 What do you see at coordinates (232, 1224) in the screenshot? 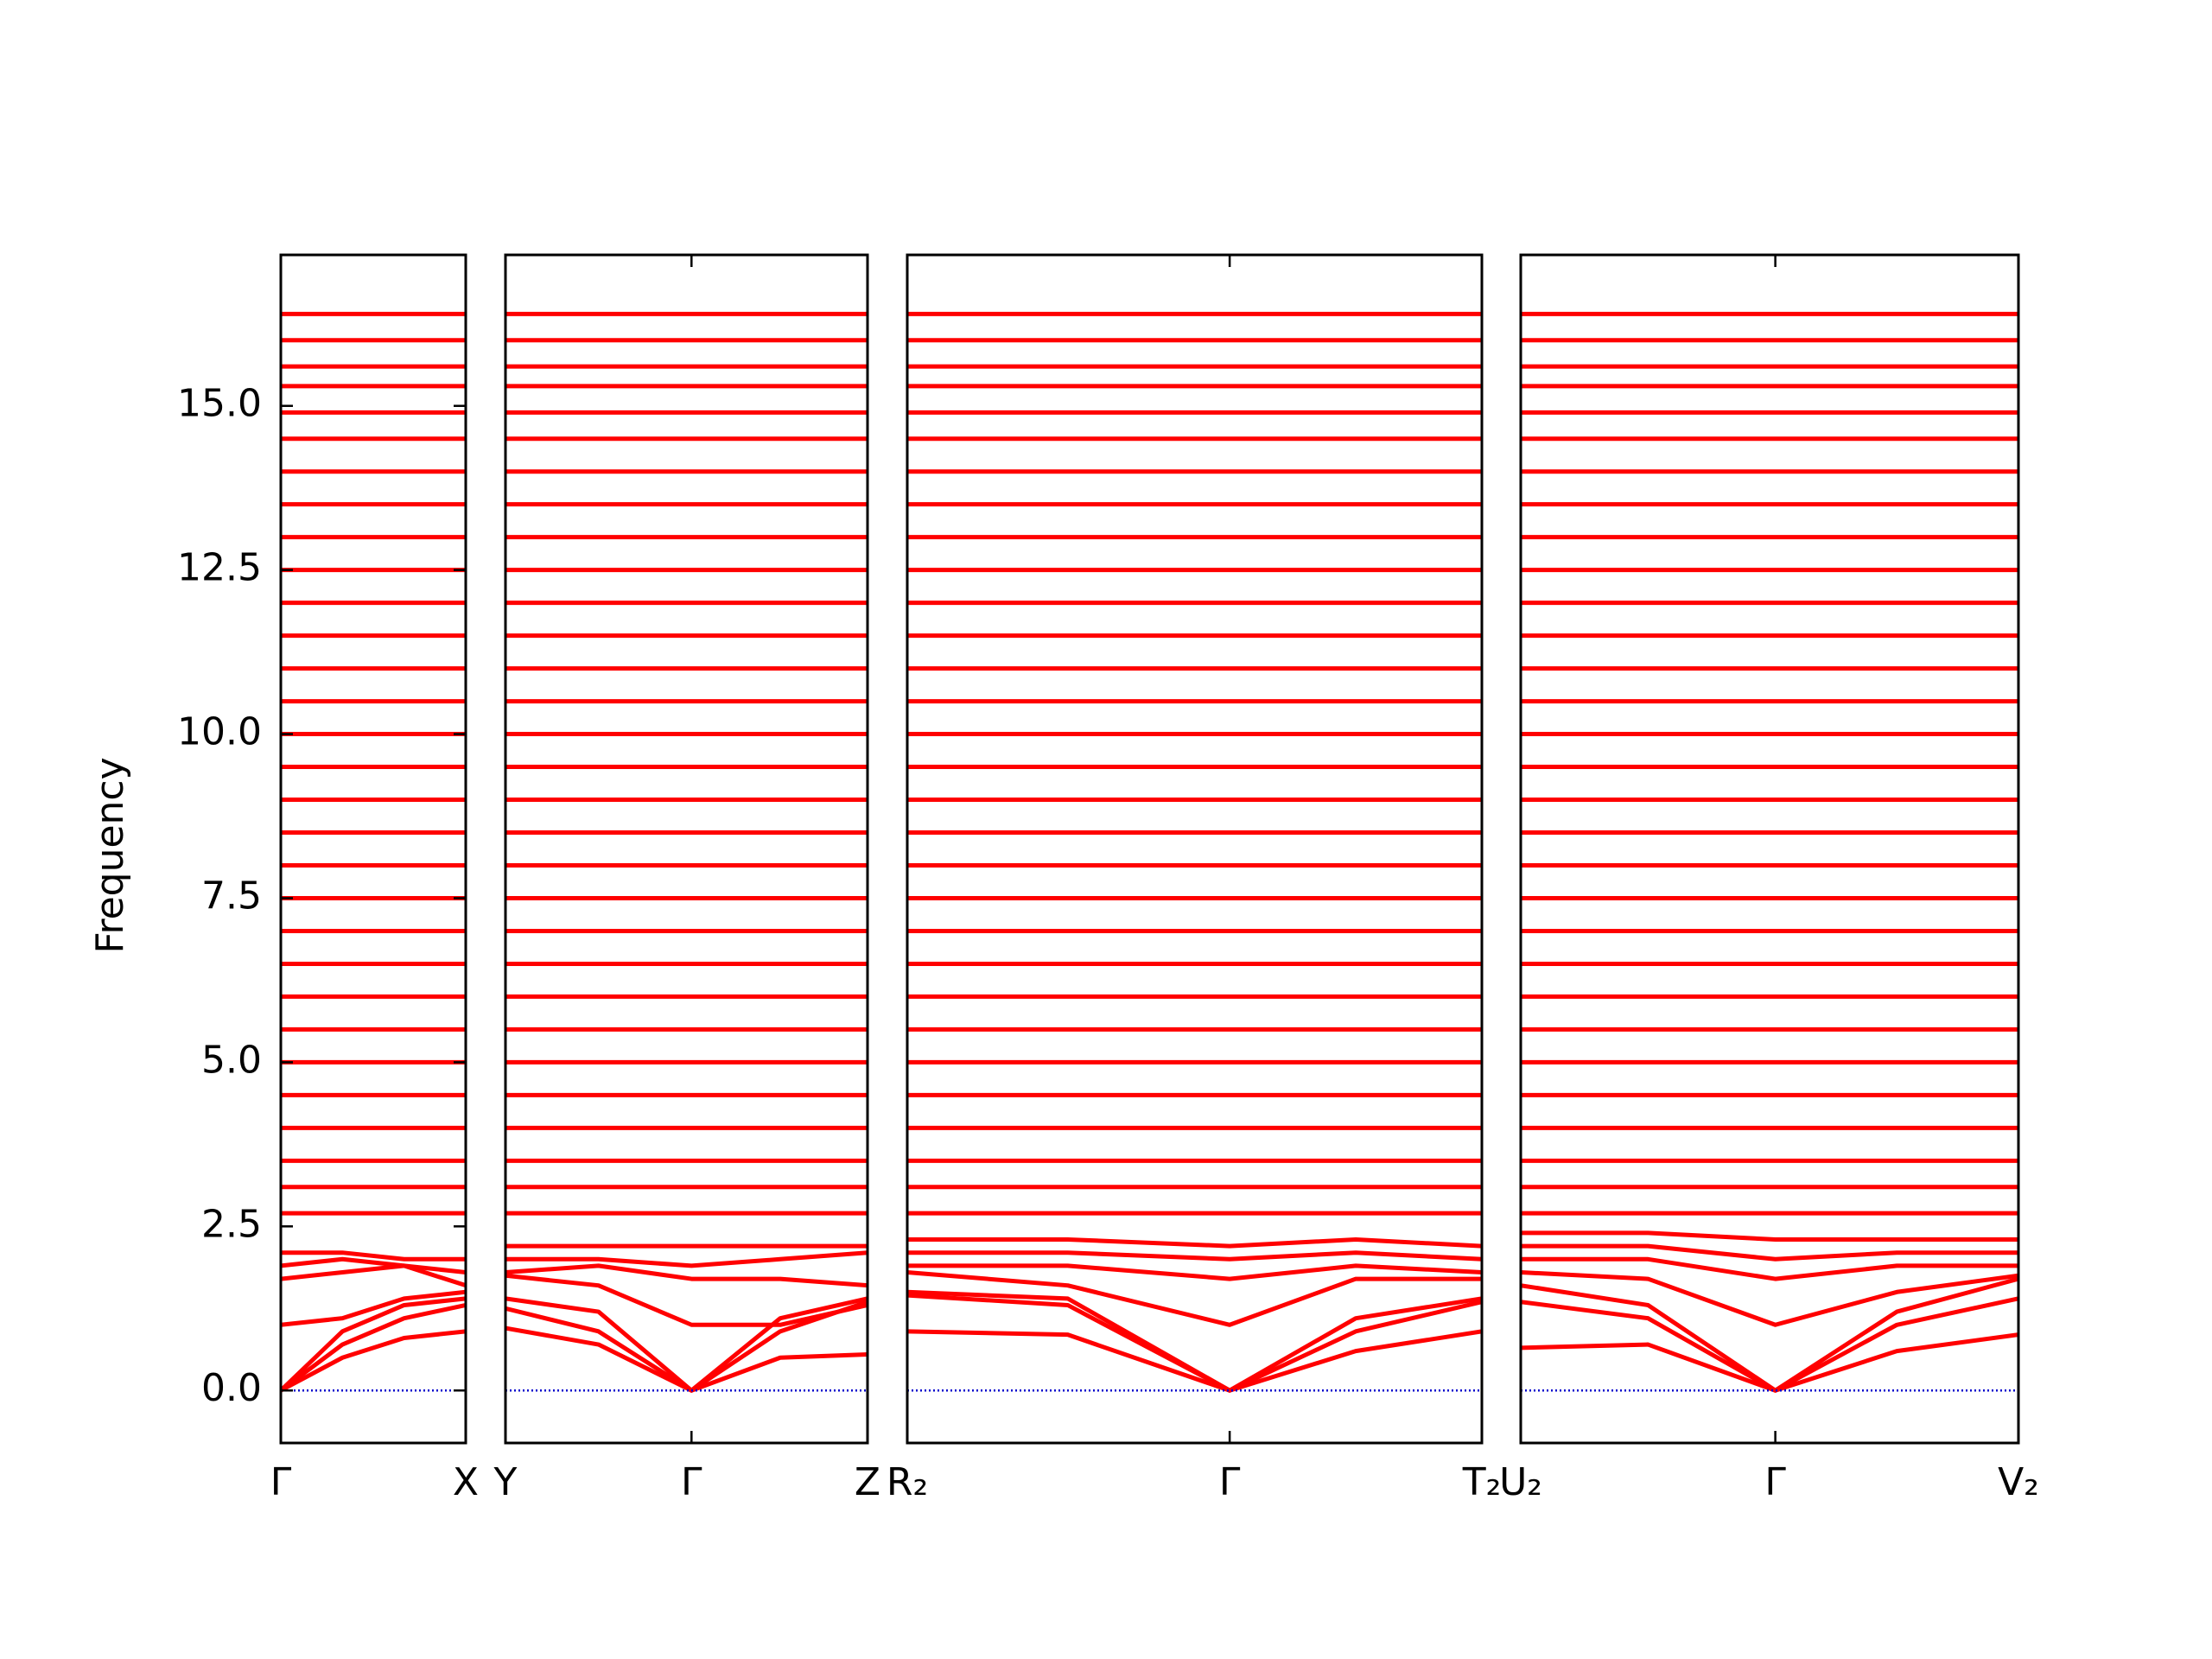
I see `y-tick-label: 2.5` at bounding box center [232, 1224].